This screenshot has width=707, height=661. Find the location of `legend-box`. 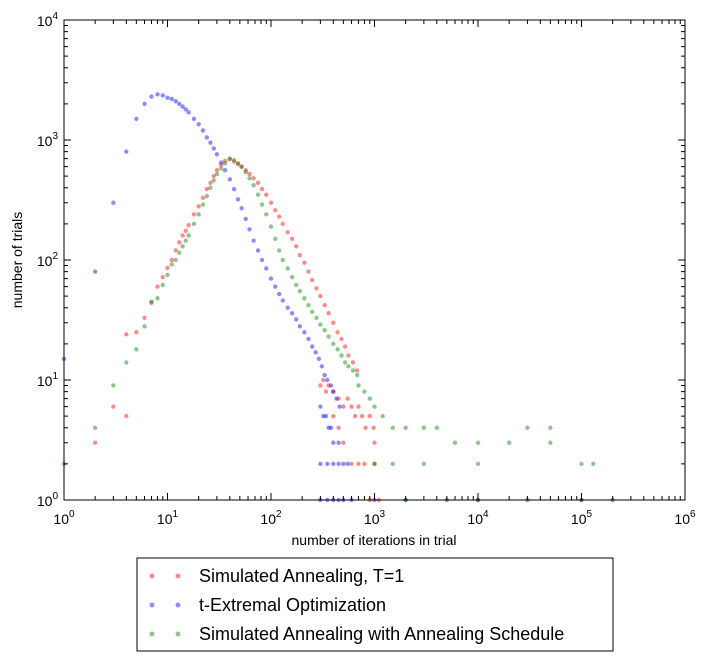

legend-box is located at coordinates (375, 604).